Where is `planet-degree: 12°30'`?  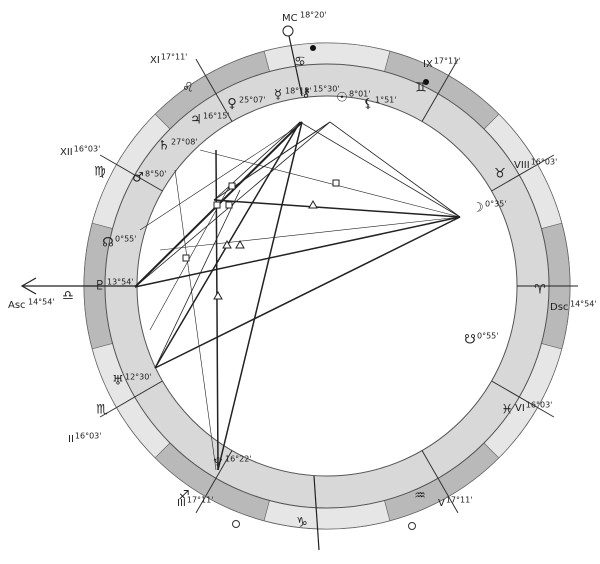 planet-degree: 12°30' is located at coordinates (138, 377).